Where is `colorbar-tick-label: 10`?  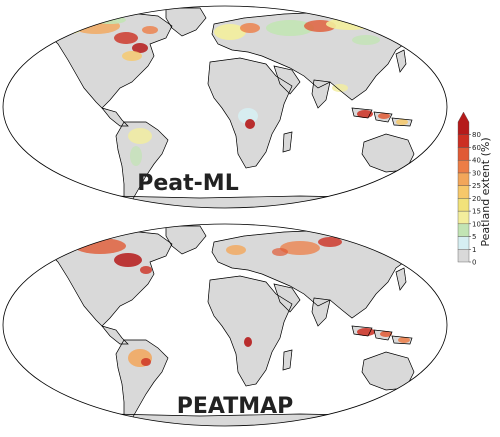 colorbar-tick-label: 10 is located at coordinates (476, 224).